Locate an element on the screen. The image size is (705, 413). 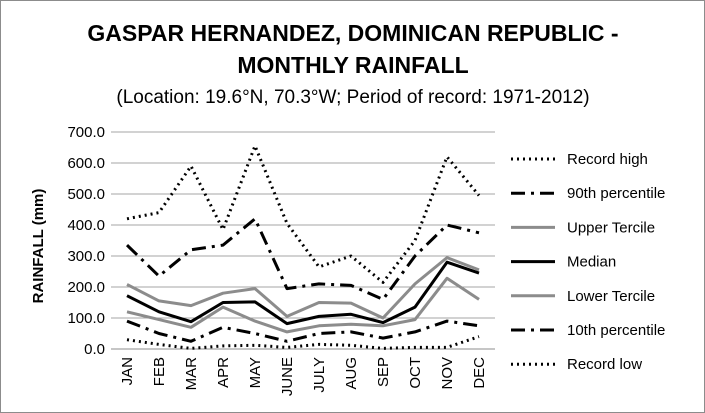
x-tick-label: MAY is located at coordinates (255, 372).